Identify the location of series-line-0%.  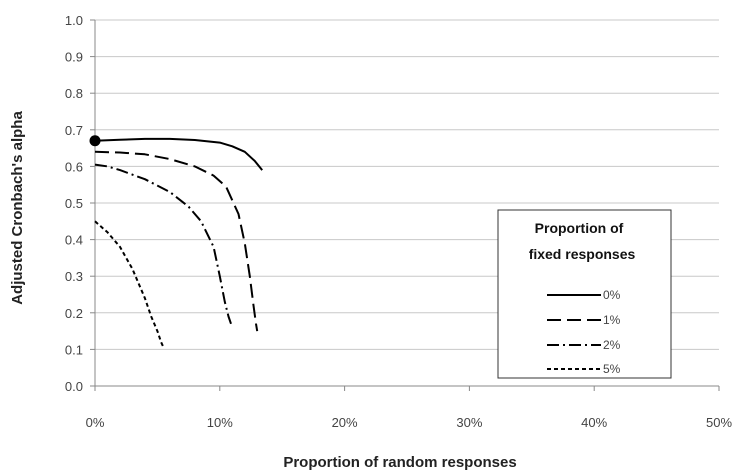
(178, 154).